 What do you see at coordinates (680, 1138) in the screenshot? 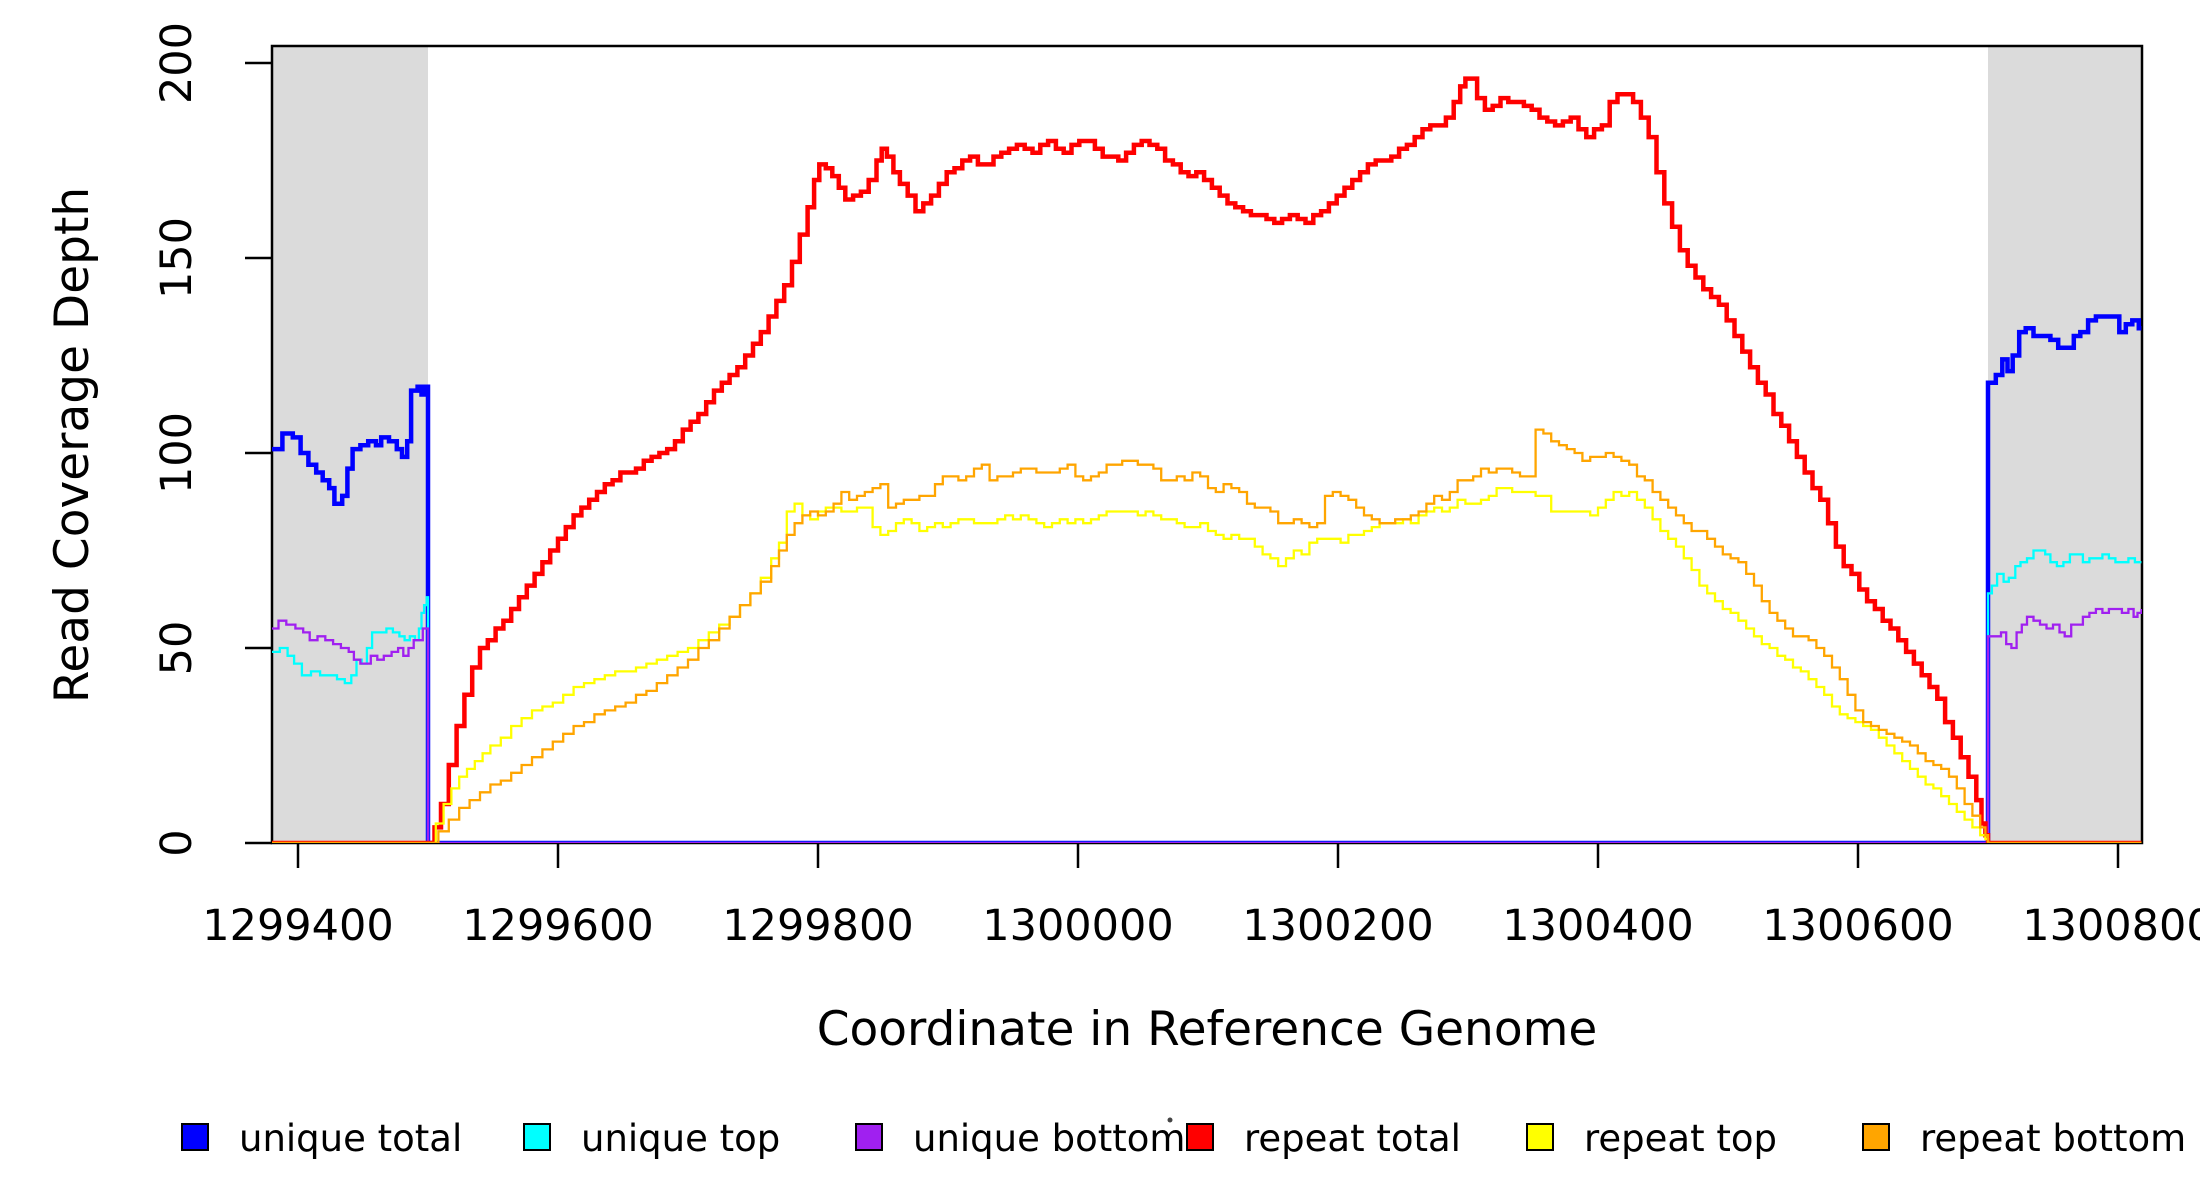
I see `legend-label: unique top` at bounding box center [680, 1138].